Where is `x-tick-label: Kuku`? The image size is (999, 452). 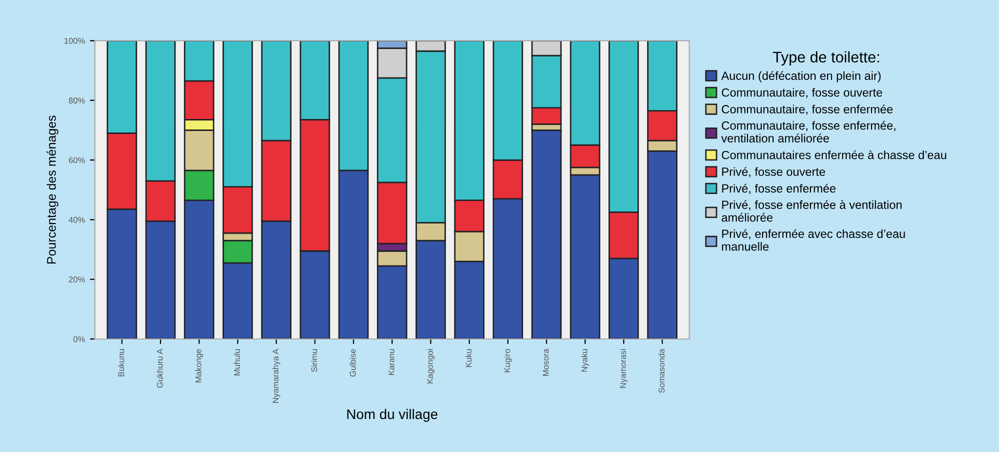
x-tick-label: Kuku is located at coordinates (468, 358).